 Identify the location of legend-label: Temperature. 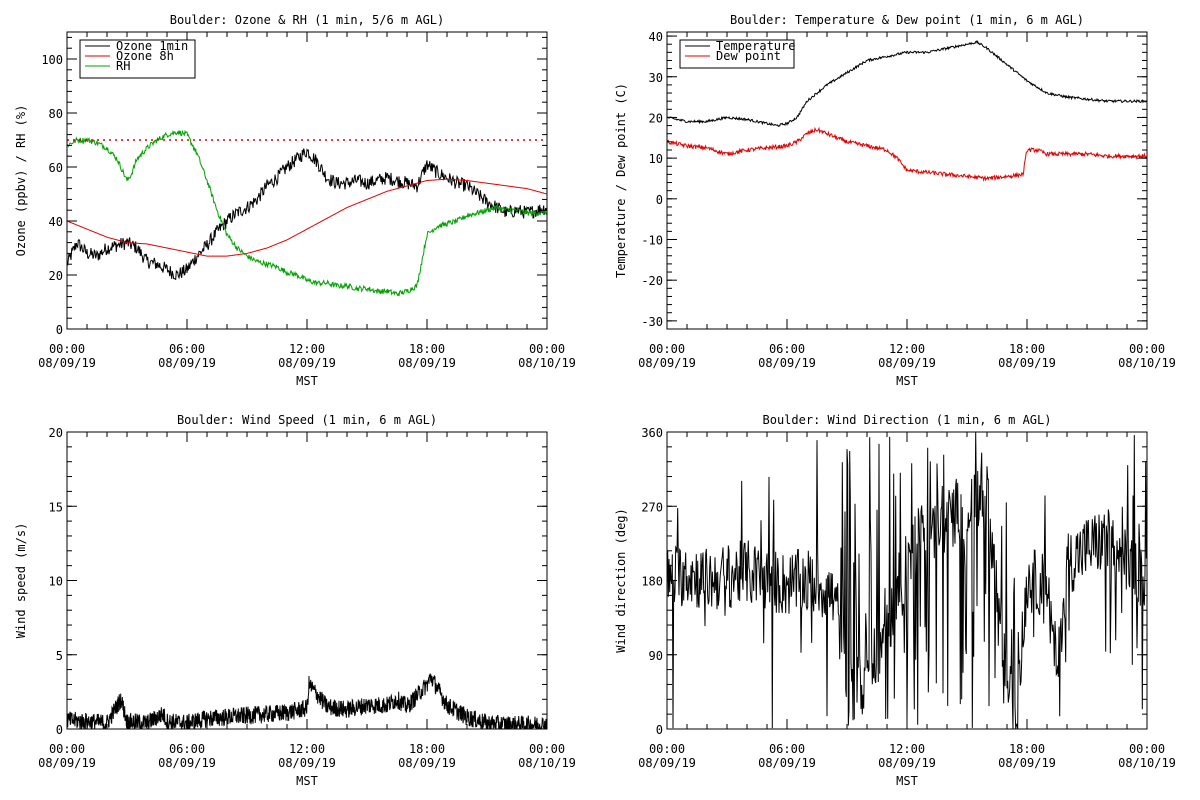
(755, 46).